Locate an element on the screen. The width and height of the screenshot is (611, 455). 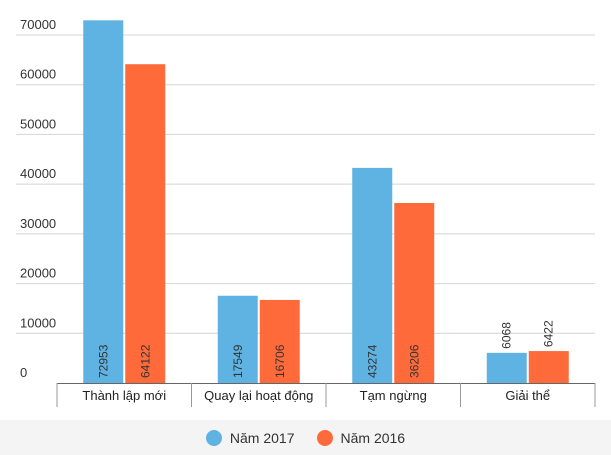
y-tick-label: 40000 is located at coordinates (38, 173).